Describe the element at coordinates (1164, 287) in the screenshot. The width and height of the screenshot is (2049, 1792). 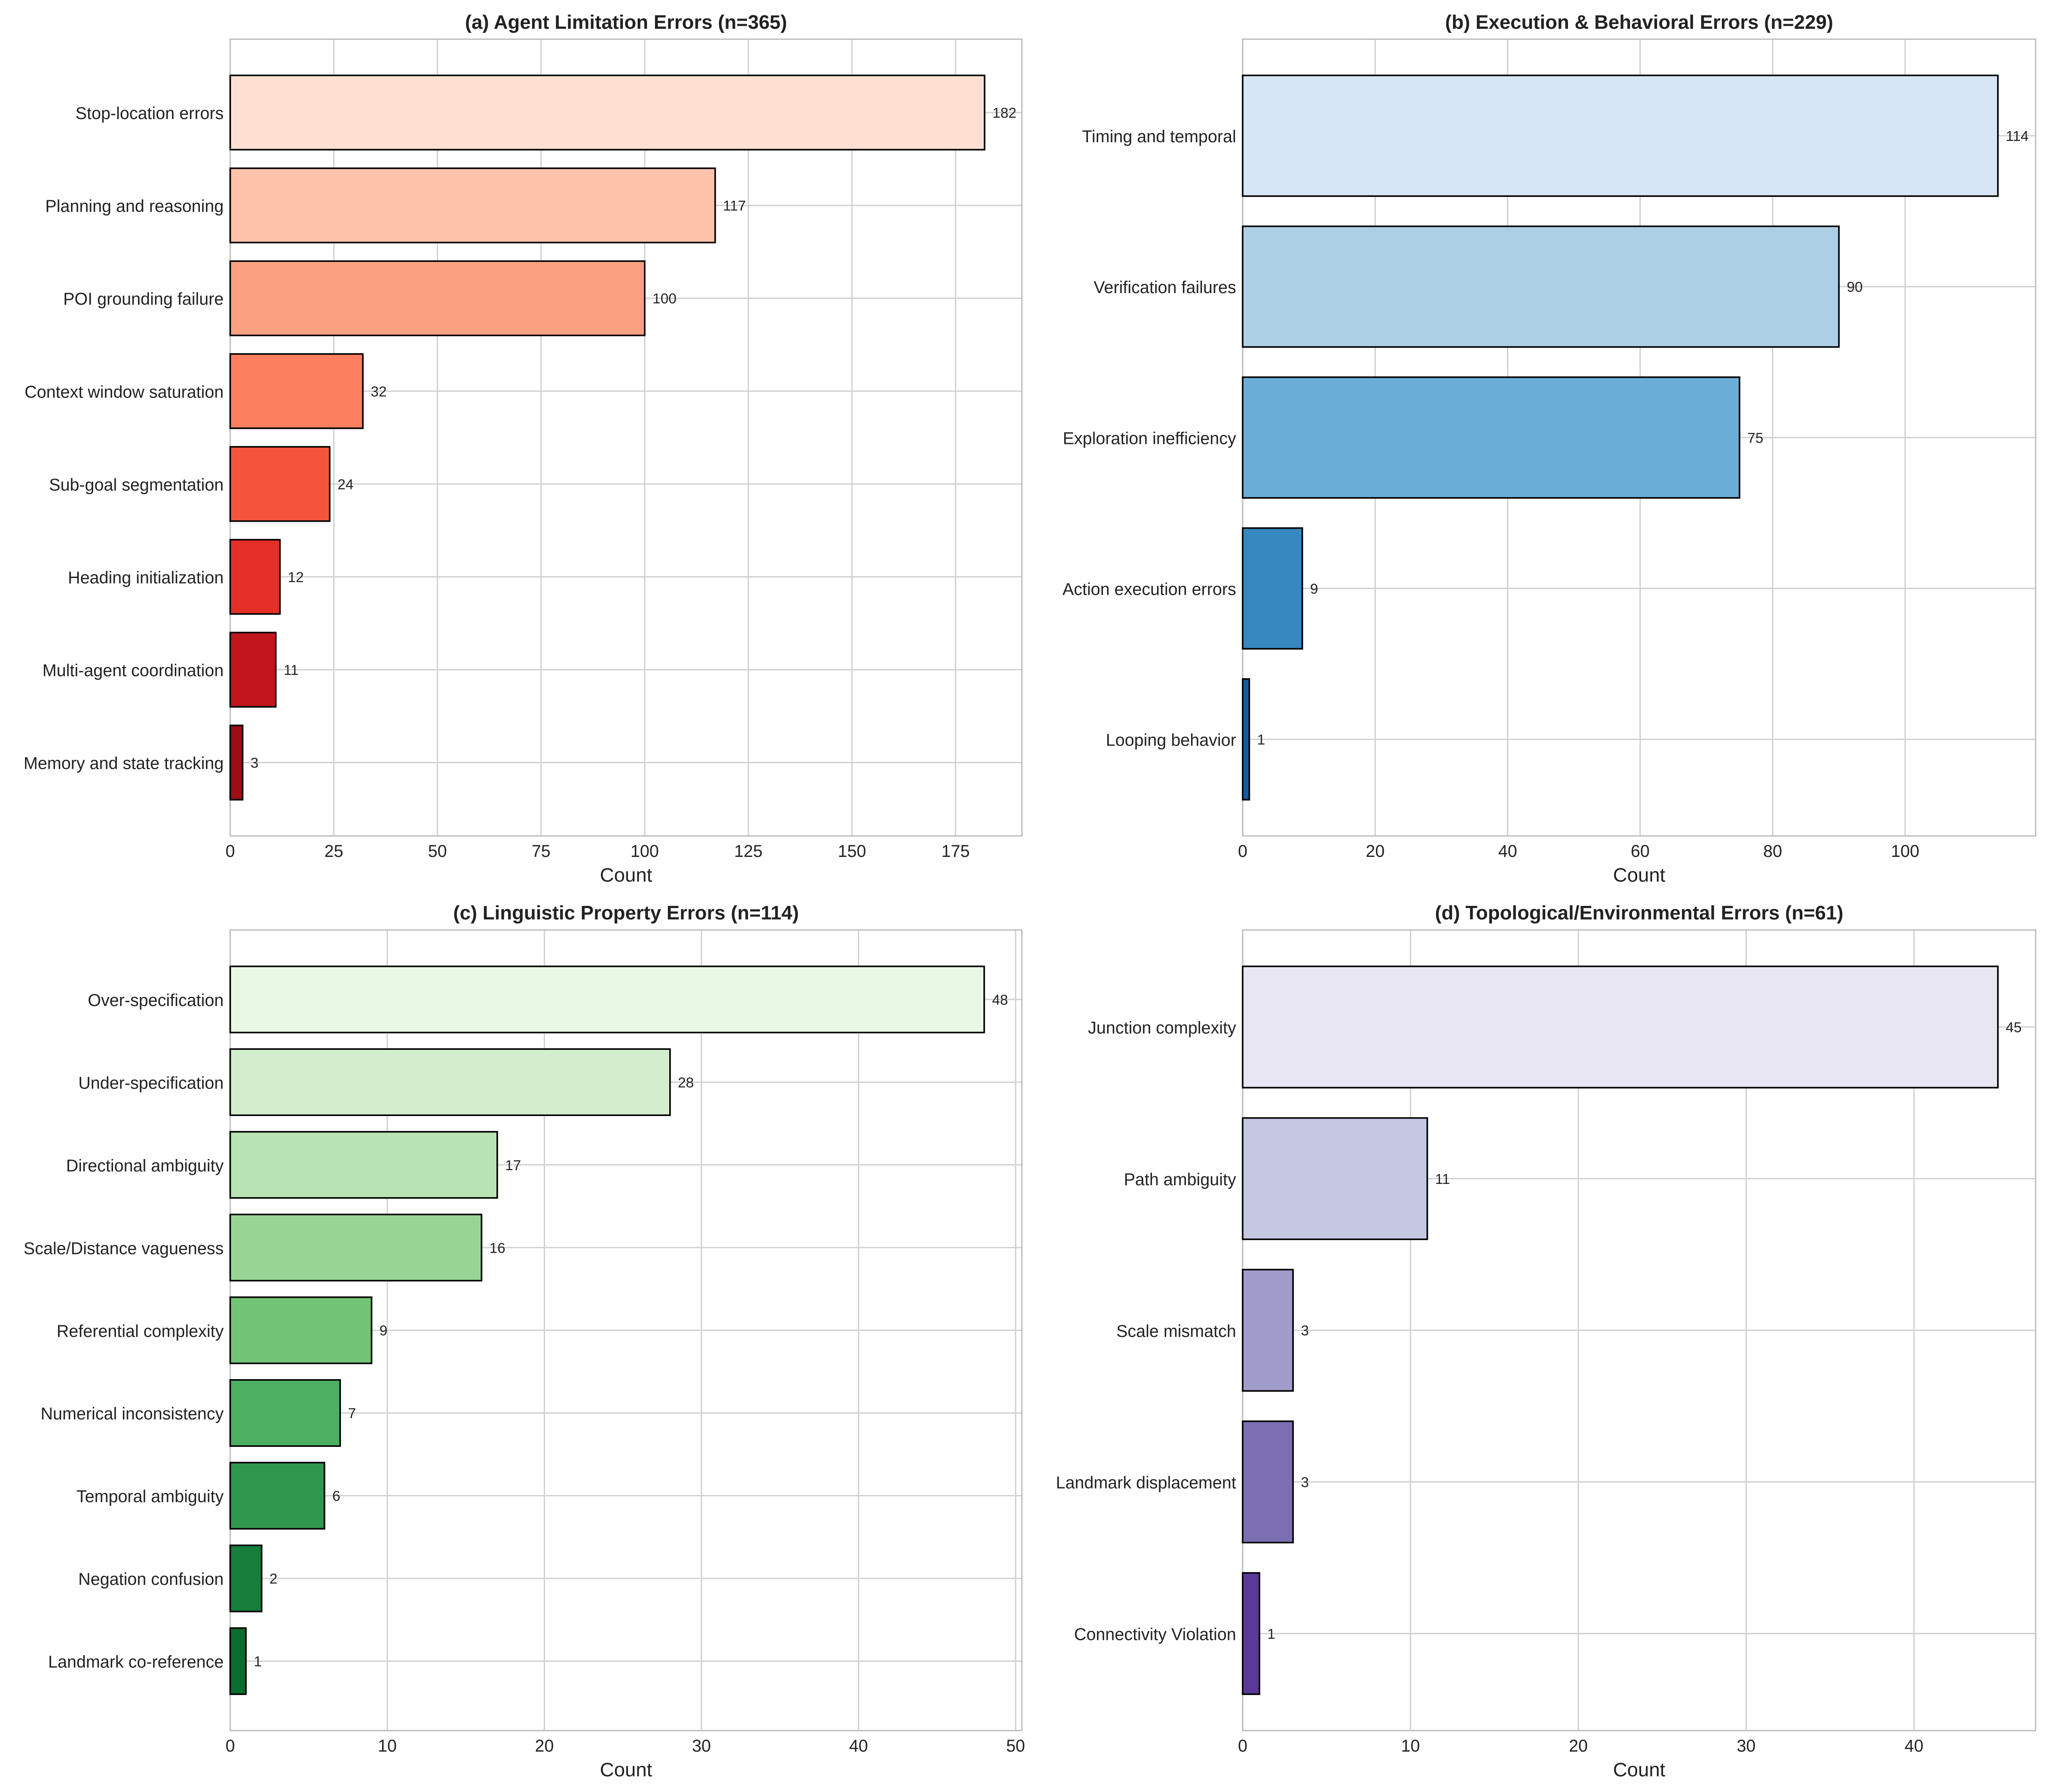
I see `category-label: Verification failures` at that location.